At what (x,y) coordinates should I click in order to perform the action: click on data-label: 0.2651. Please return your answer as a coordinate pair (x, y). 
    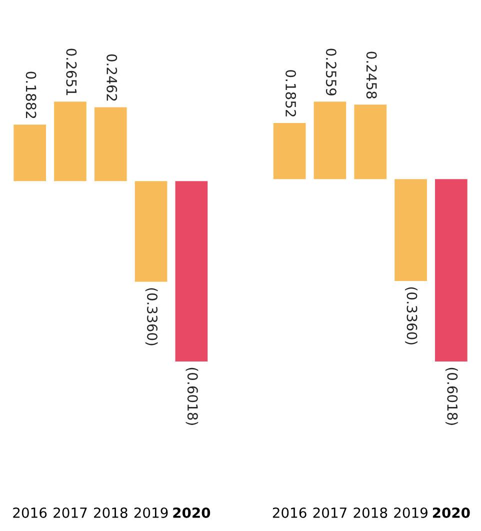
    Looking at the image, I should click on (71, 72).